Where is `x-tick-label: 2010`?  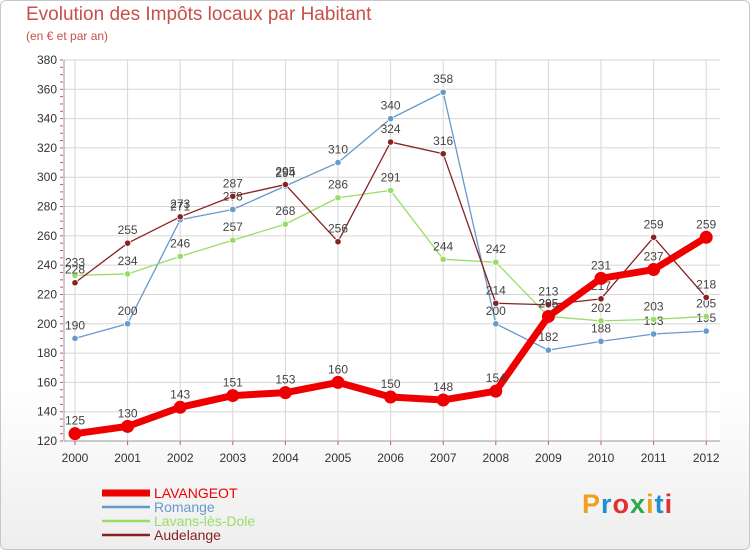
x-tick-label: 2010 is located at coordinates (601, 458).